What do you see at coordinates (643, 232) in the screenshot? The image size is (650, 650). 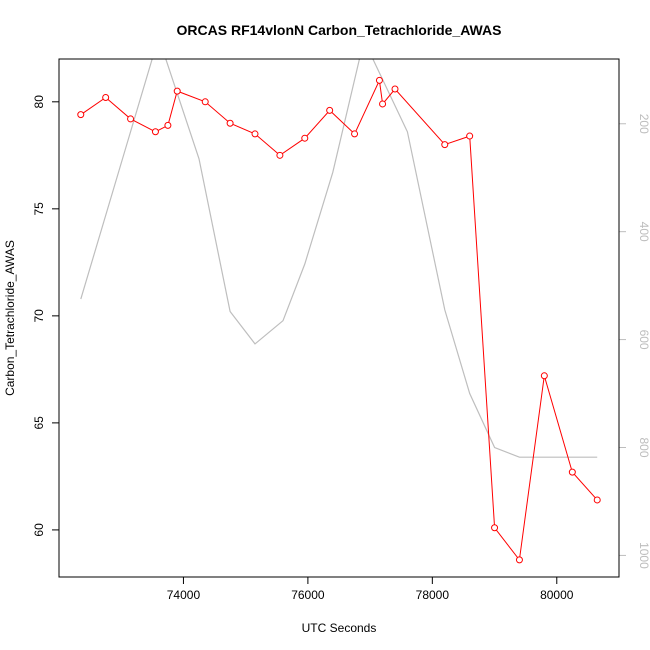 I see `y2-tick-label: 400` at bounding box center [643, 232].